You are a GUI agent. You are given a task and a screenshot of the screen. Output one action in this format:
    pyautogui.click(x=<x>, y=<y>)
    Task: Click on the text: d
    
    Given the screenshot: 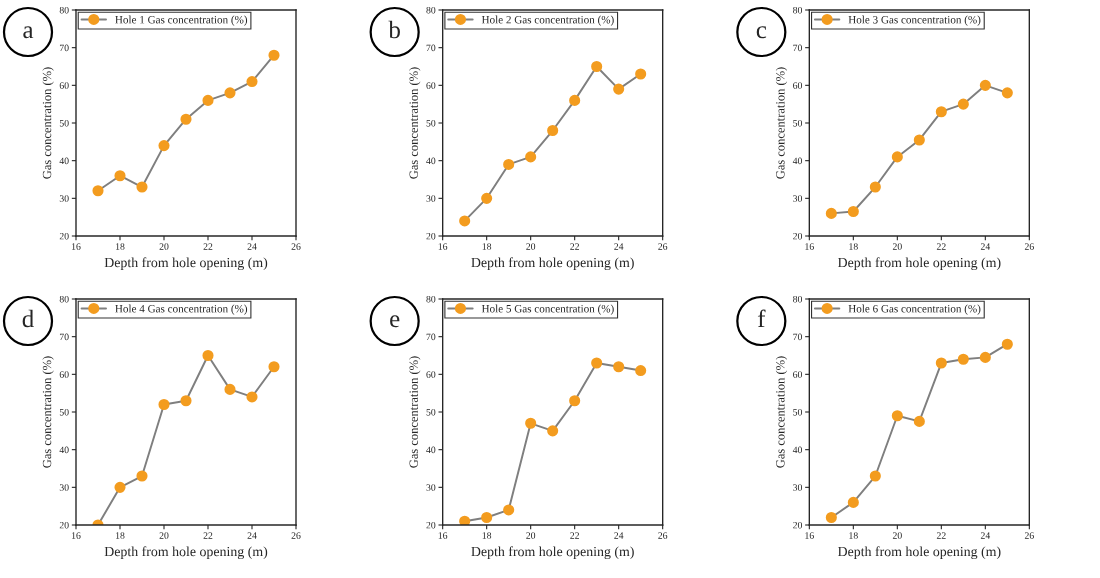 What is the action you would take?
    pyautogui.click(x=28, y=318)
    